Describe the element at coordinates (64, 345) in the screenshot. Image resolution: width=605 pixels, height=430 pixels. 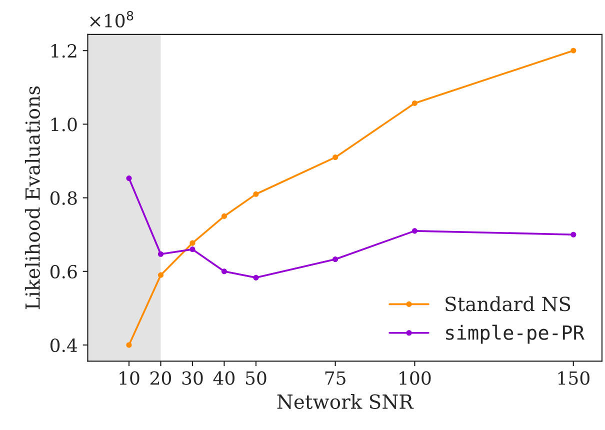
I see `y-tick-label: 0.4` at that location.